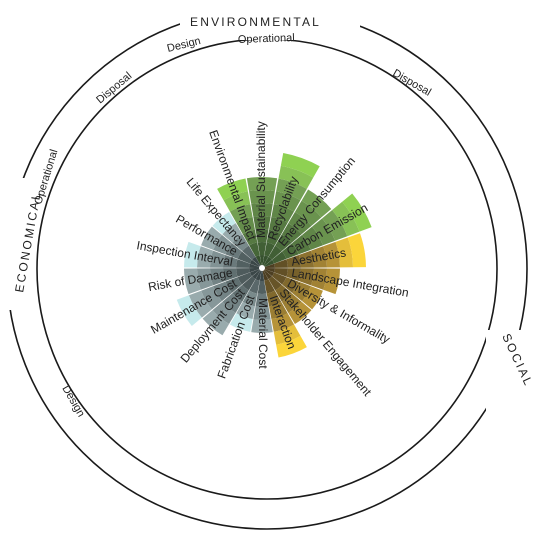  I want to click on gap-economical, so click(17, 244).